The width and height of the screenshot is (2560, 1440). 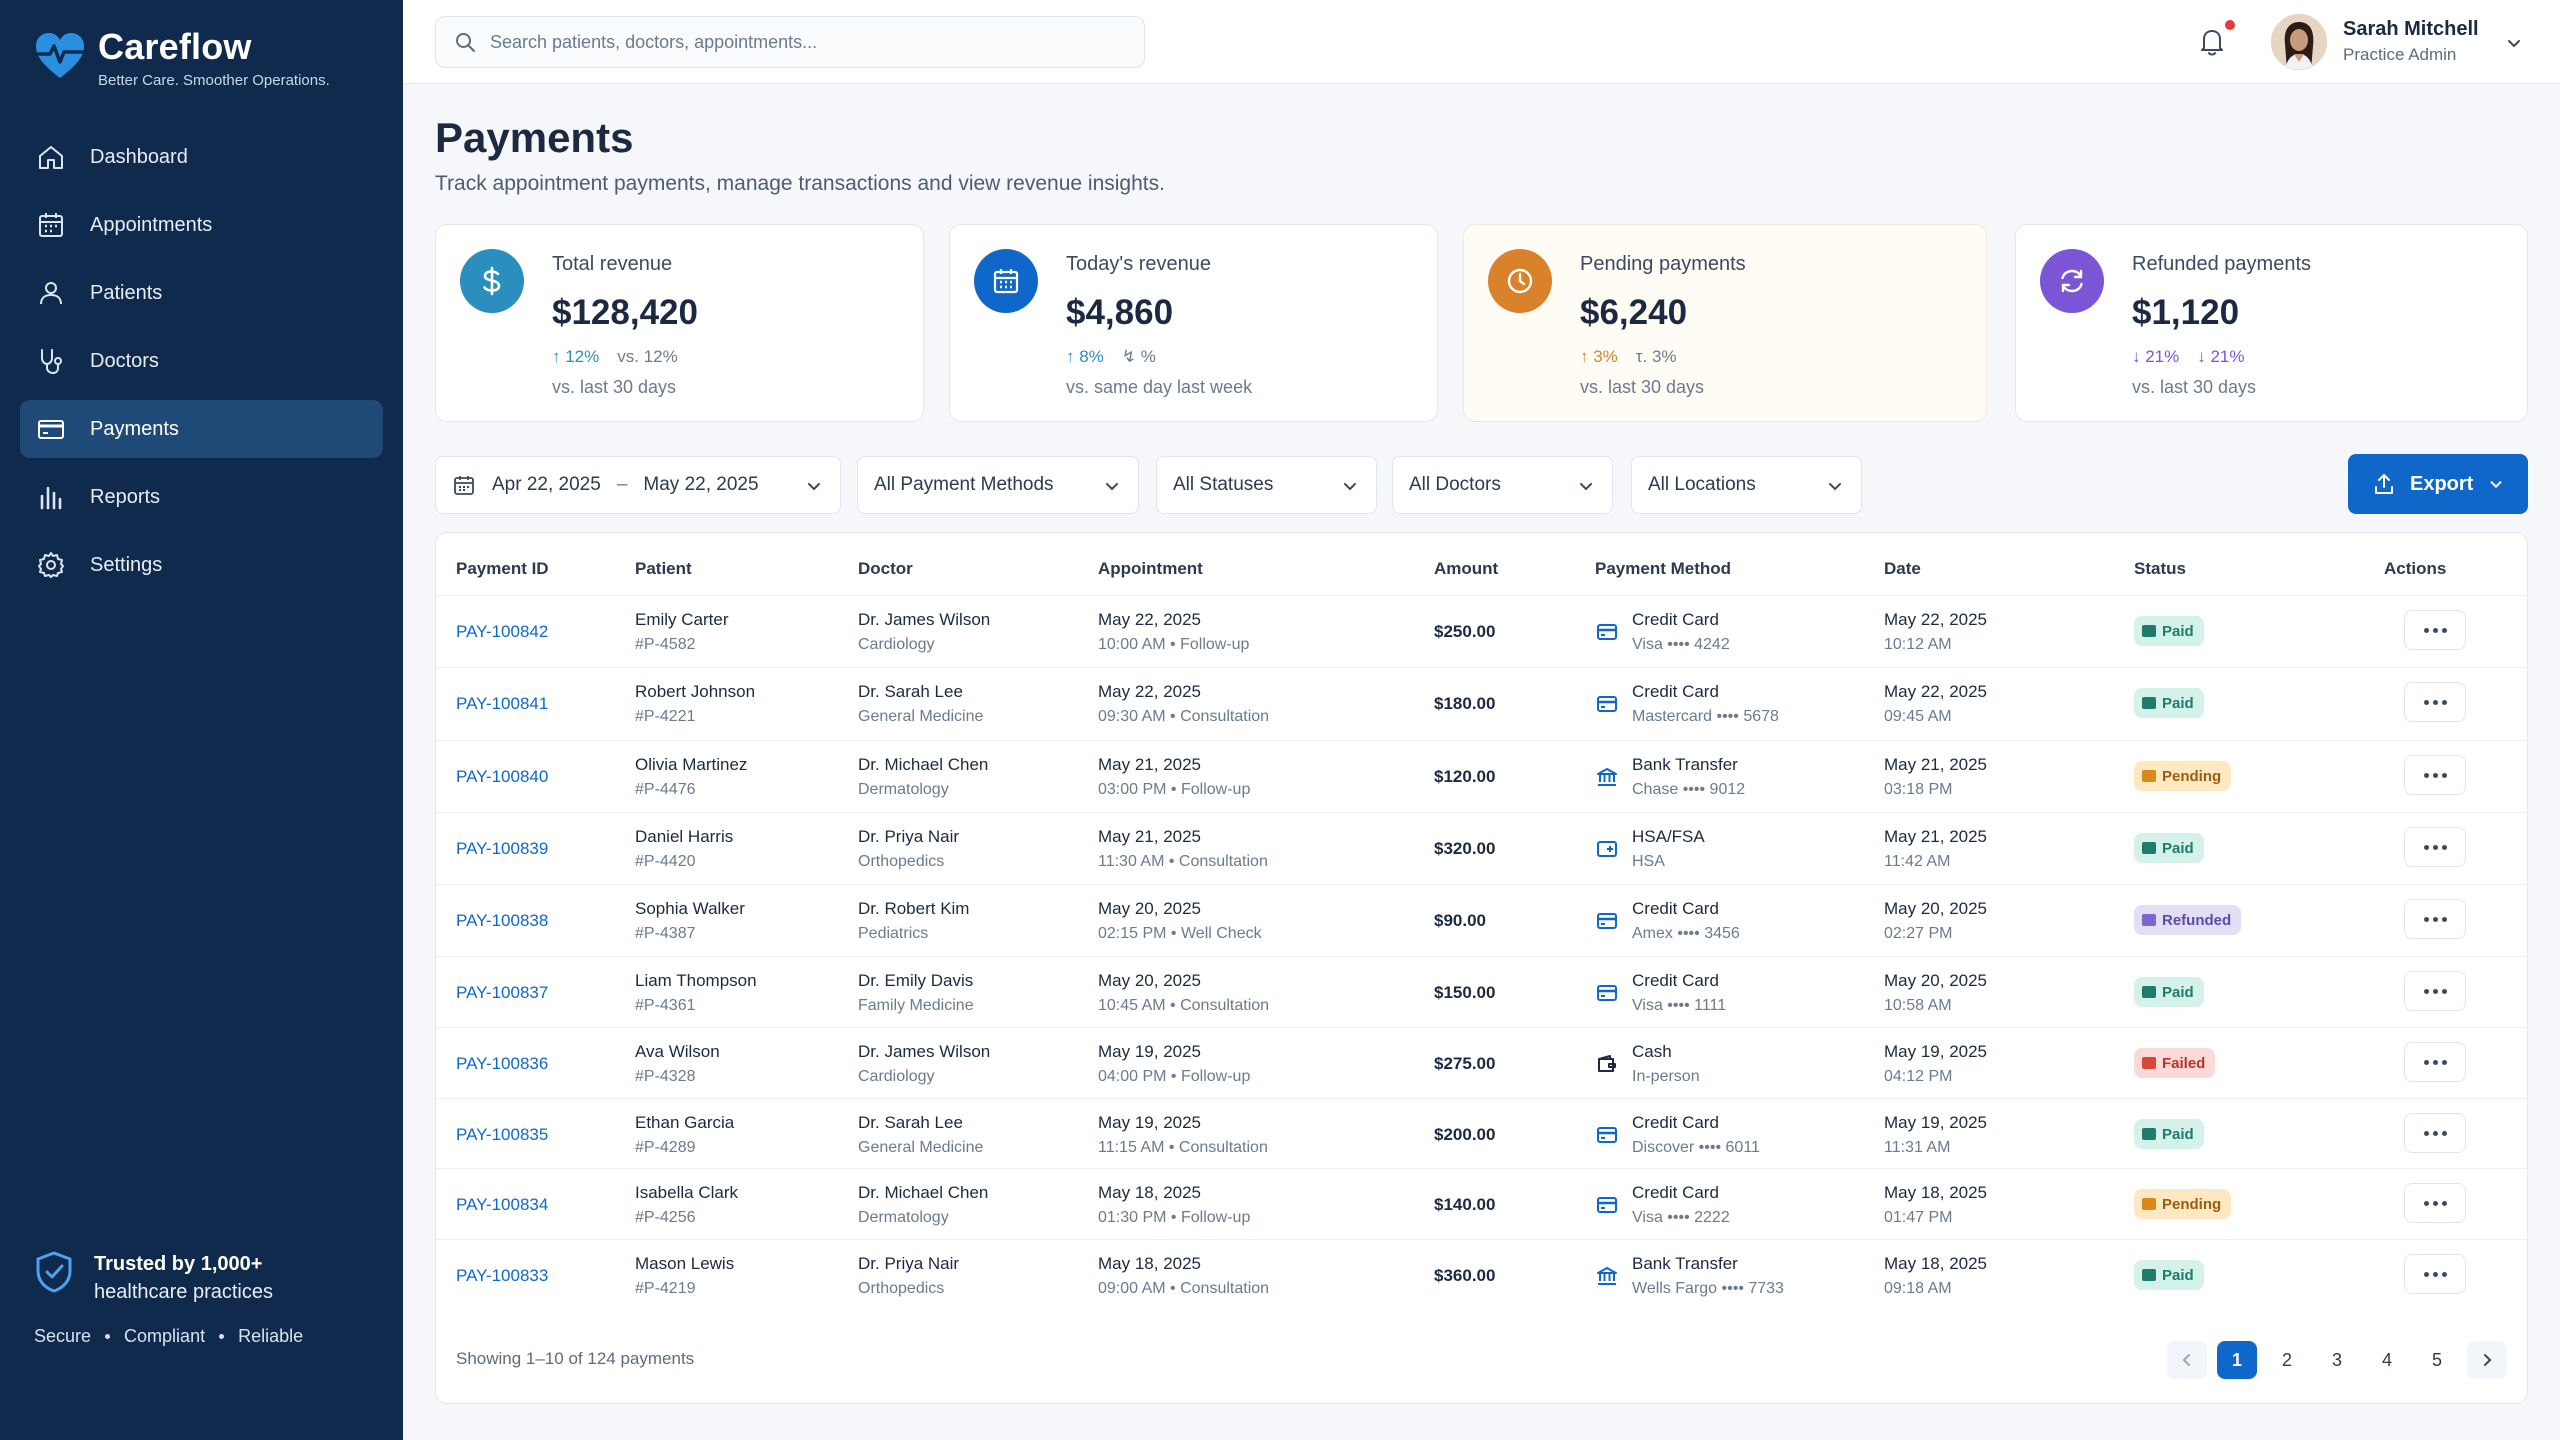 I want to click on payment-id-link: PAY-100834, so click(x=502, y=1204).